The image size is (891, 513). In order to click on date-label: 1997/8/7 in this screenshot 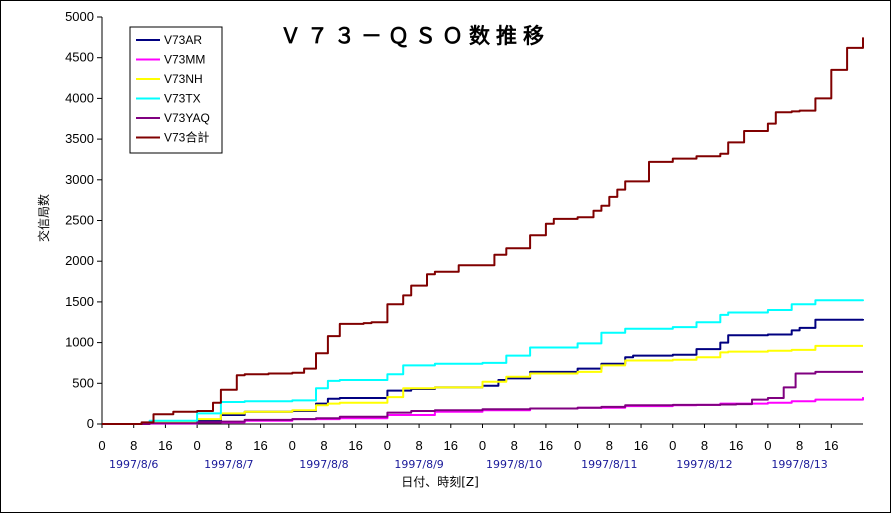, I will do `click(228, 464)`.